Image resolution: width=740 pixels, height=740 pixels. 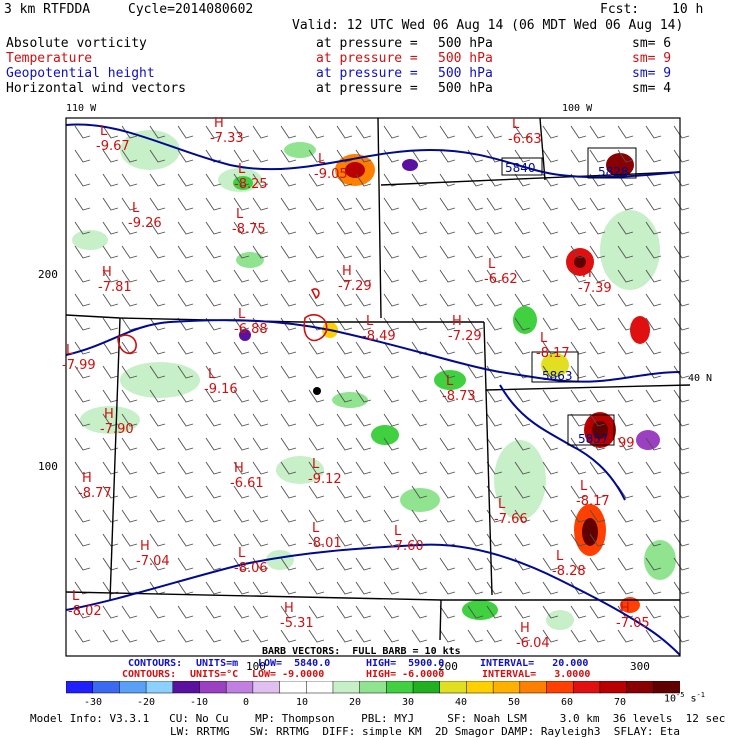 What do you see at coordinates (93, 702) in the screenshot?
I see `colorbar-tick-label: -30` at bounding box center [93, 702].